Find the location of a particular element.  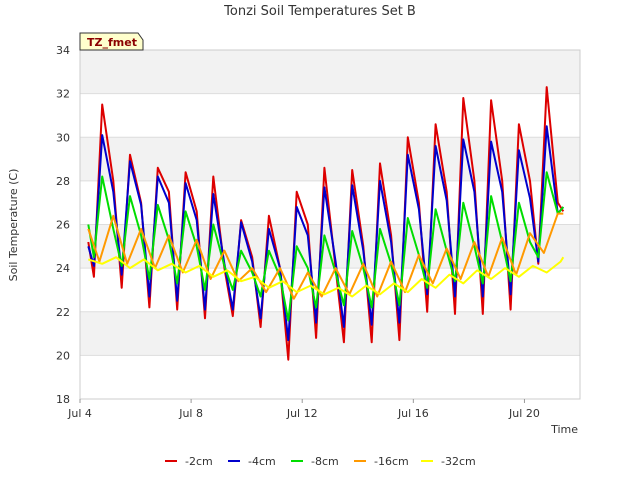

x-axis-ticks: Jul 4 Jul 8 Jul 12 Jul 16 Jul 20 is located at coordinates (303, 409).